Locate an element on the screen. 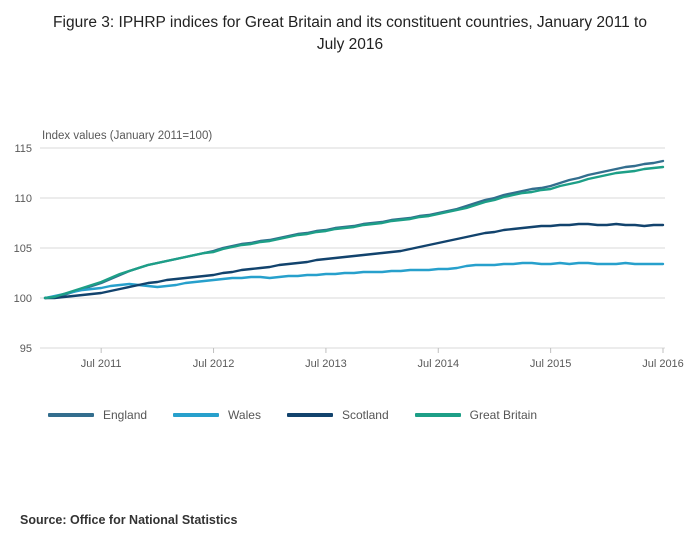 This screenshot has width=700, height=549. legend-item-wales: Wales is located at coordinates (217, 415).